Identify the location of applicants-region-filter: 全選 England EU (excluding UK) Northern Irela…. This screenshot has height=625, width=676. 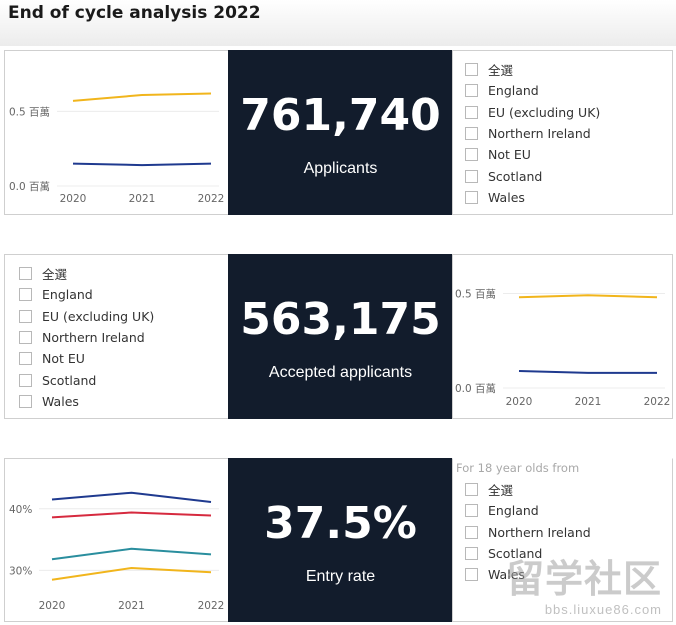
(532, 133).